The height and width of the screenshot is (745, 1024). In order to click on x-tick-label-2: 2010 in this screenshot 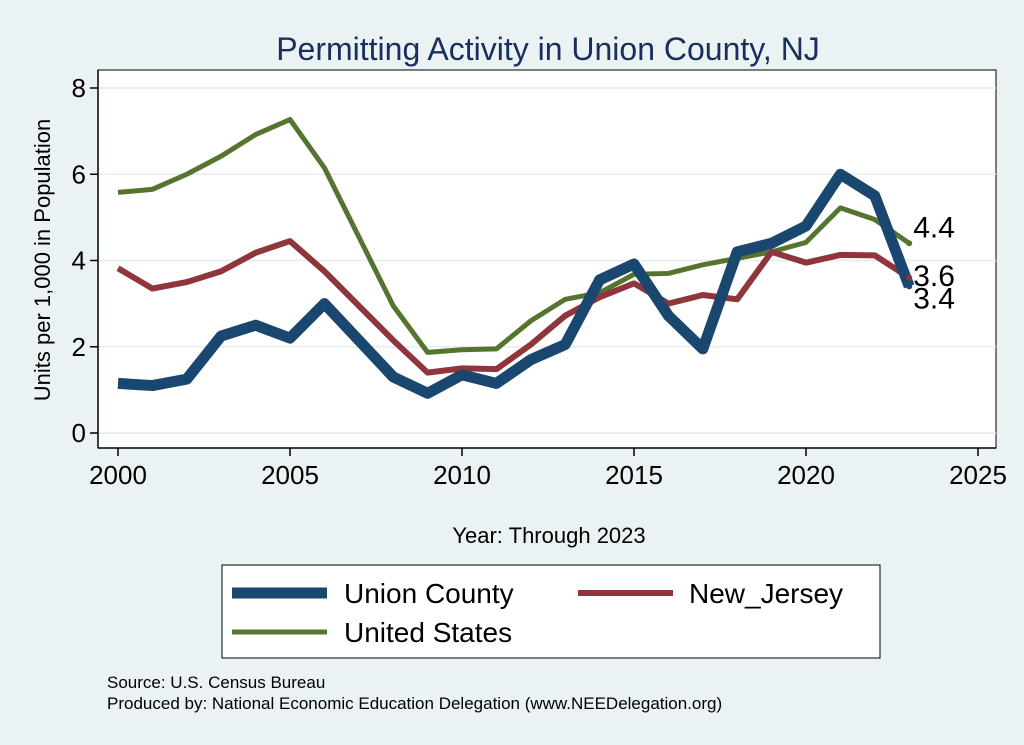, I will do `click(462, 475)`.